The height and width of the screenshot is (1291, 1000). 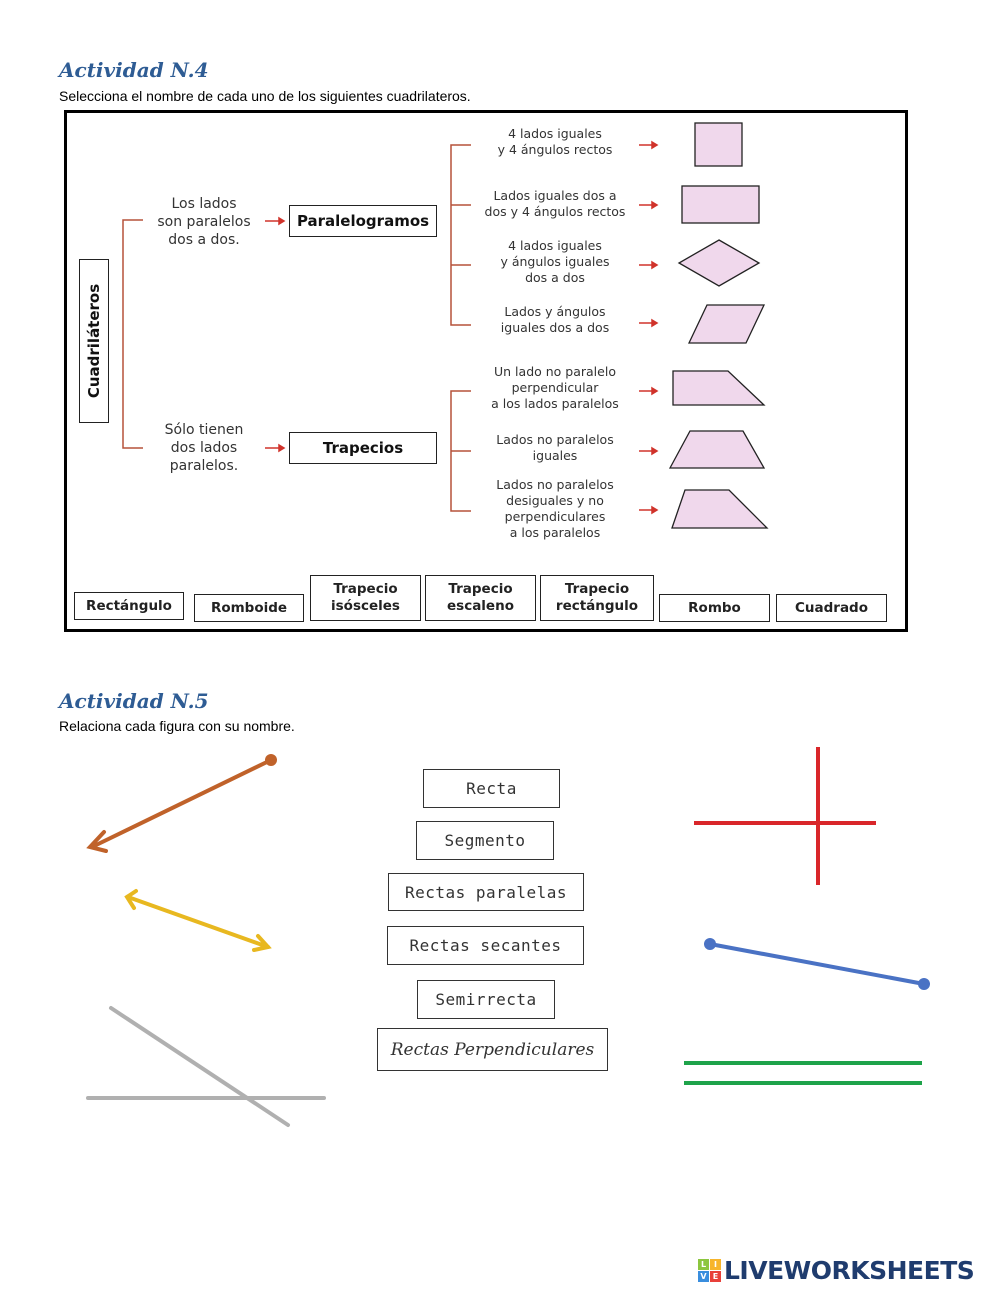 I want to click on label-text: Rombo, so click(x=714, y=607).